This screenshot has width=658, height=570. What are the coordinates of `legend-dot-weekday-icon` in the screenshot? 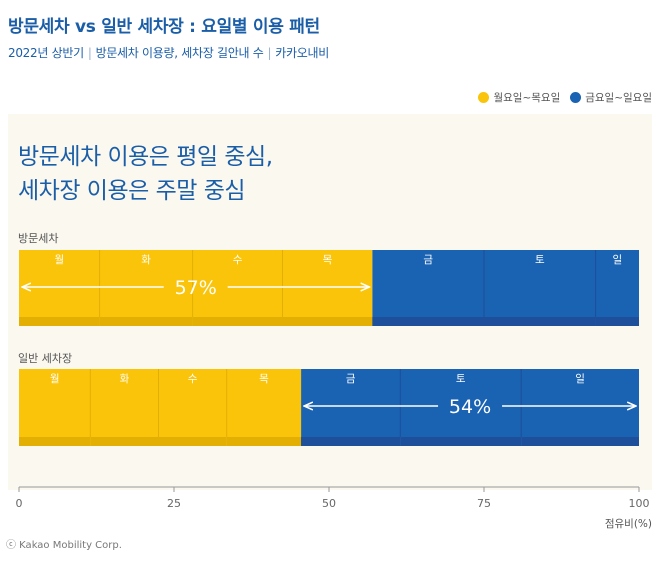 It's located at (484, 97).